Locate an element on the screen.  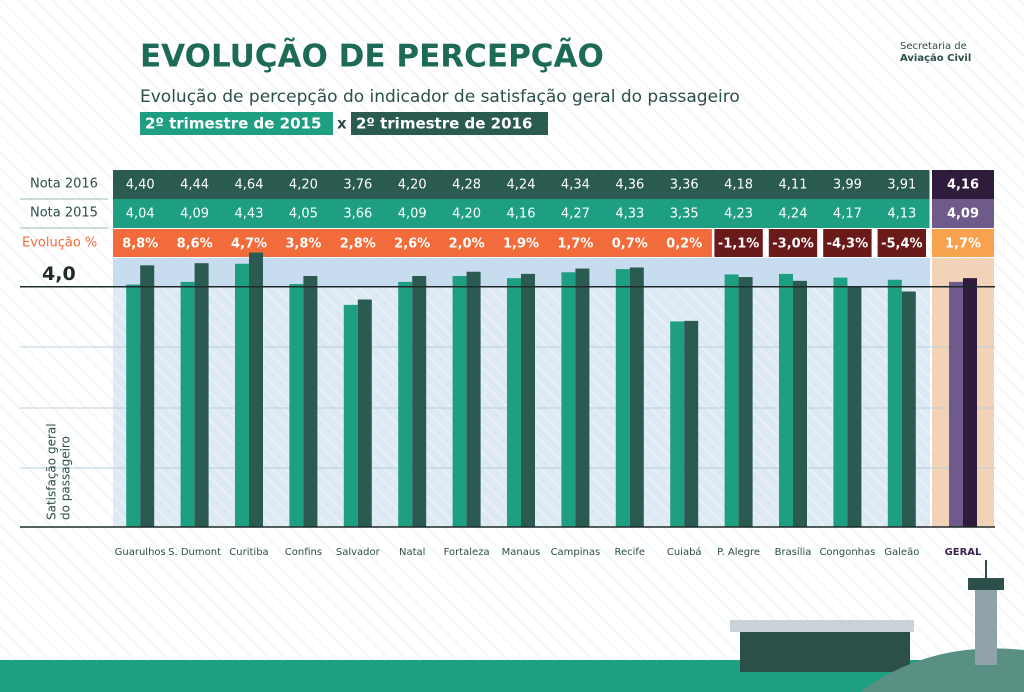
table-value: 4,28 is located at coordinates (466, 185).